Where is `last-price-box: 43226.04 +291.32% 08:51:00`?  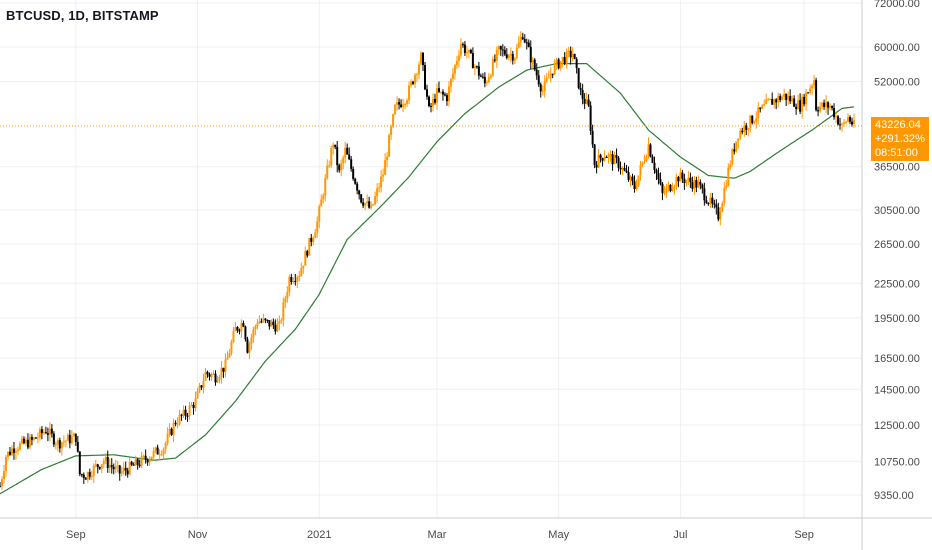 last-price-box: 43226.04 +291.32% 08:51:00 is located at coordinates (900, 139).